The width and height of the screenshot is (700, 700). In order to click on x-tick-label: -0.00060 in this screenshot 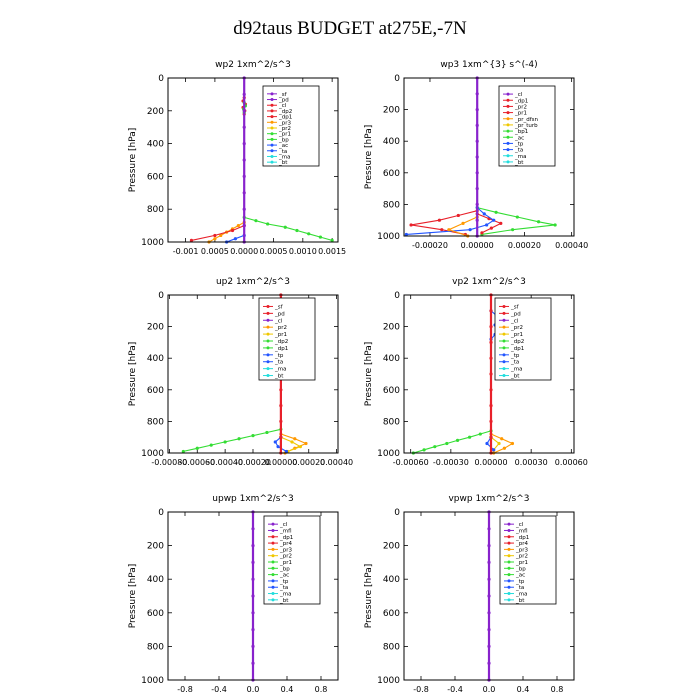, I will do `click(197, 462)`.